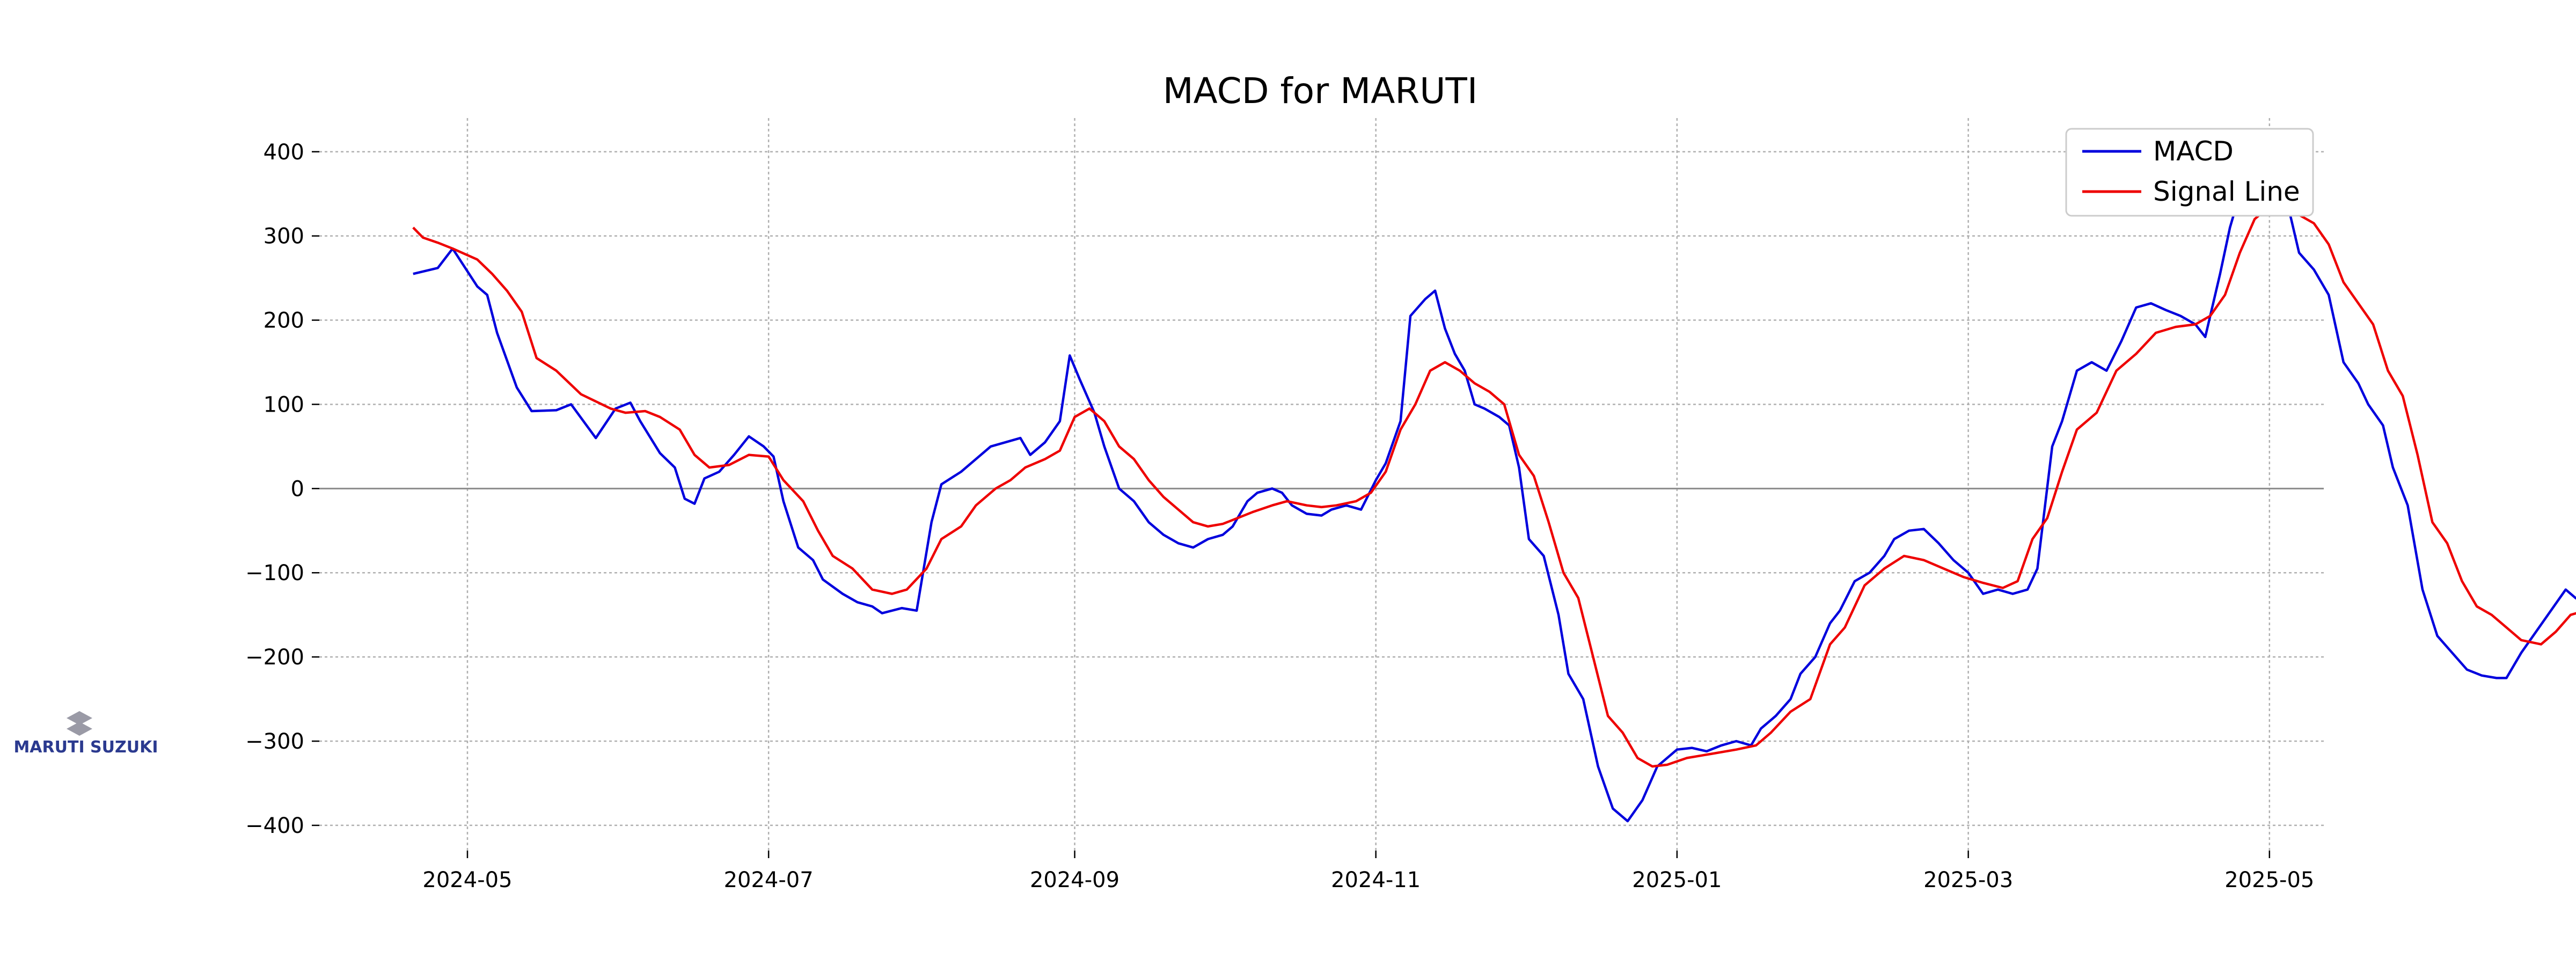 Image resolution: width=2576 pixels, height=966 pixels. What do you see at coordinates (274, 741) in the screenshot?
I see `y-tick-label: −300` at bounding box center [274, 741].